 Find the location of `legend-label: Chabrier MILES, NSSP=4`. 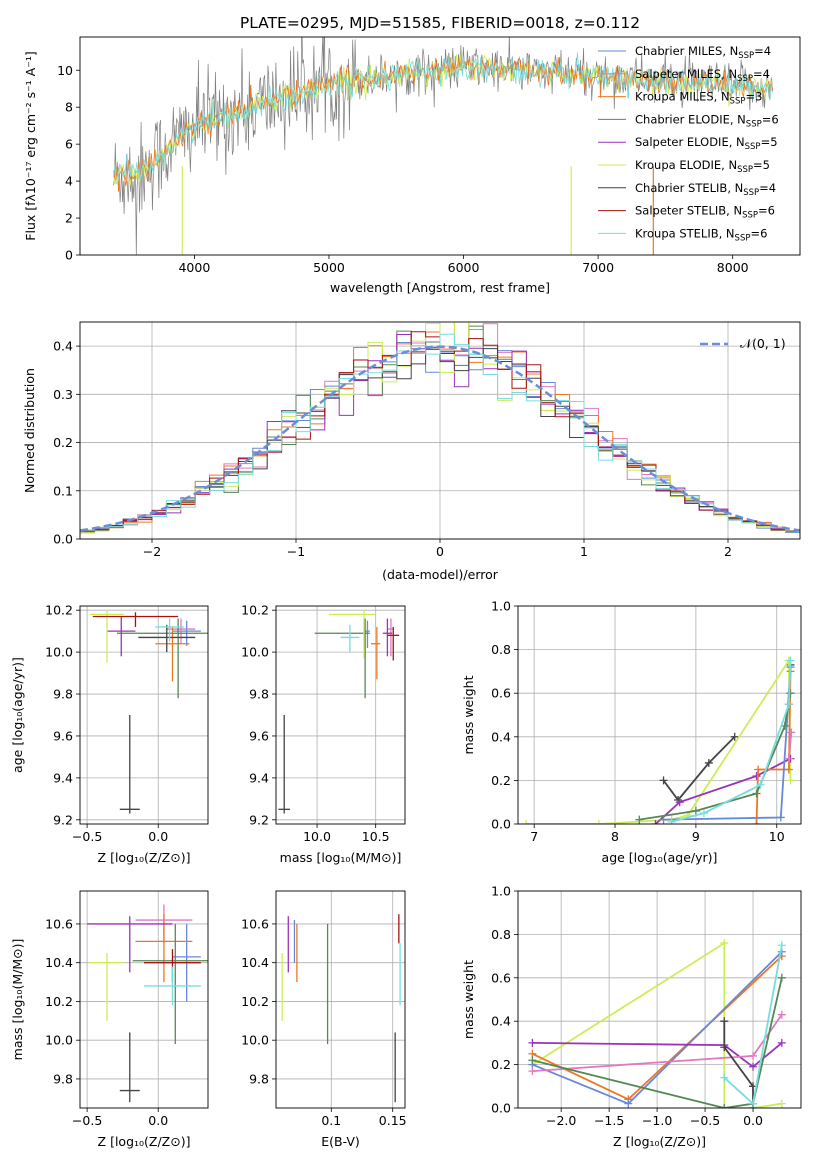

legend-label: Chabrier MILES, NSSP=4 is located at coordinates (703, 52).